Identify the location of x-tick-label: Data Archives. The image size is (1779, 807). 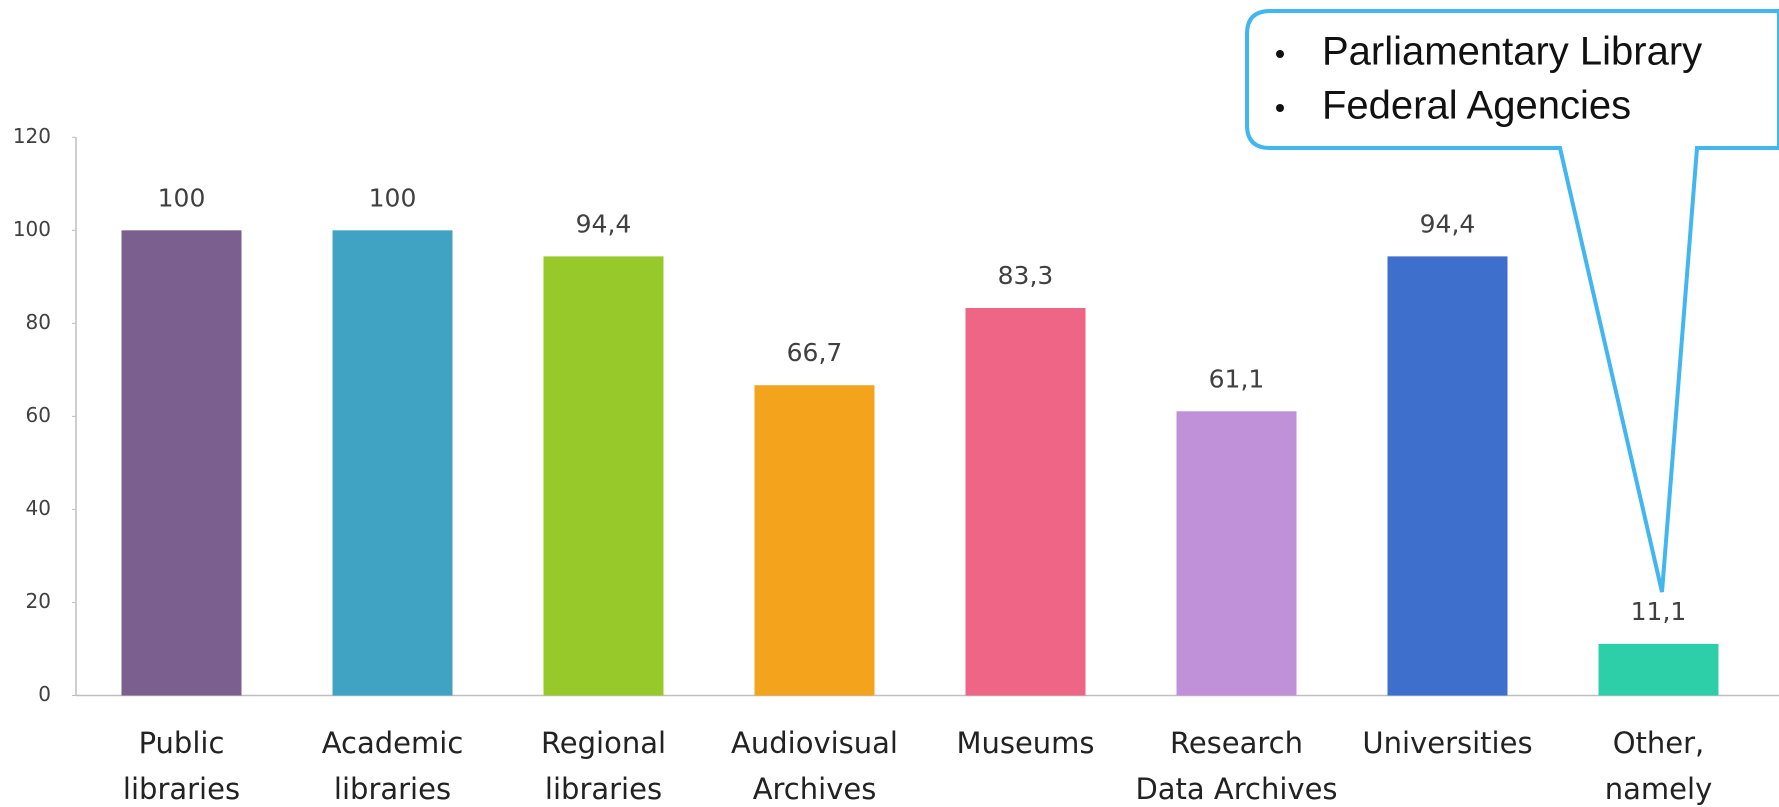
(1236, 789).